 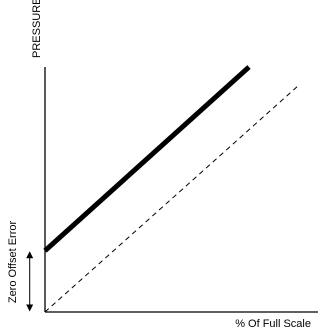 I want to click on zero-offset-error-label: Zero Offset Error, so click(x=13, y=262).